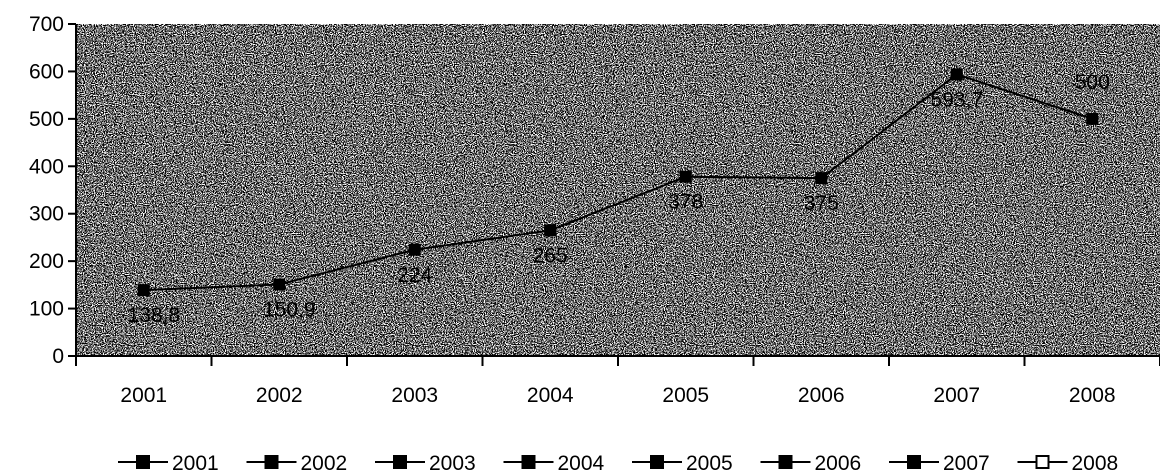  Describe the element at coordinates (939, 463) in the screenshot. I see `legend-entry: 2007` at that location.